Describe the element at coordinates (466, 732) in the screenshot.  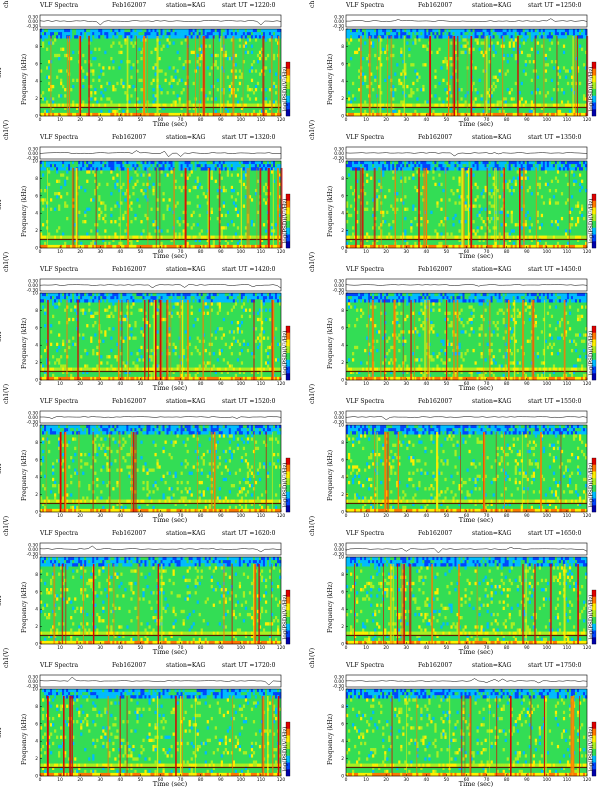
I see `spectrogram-background` at that location.